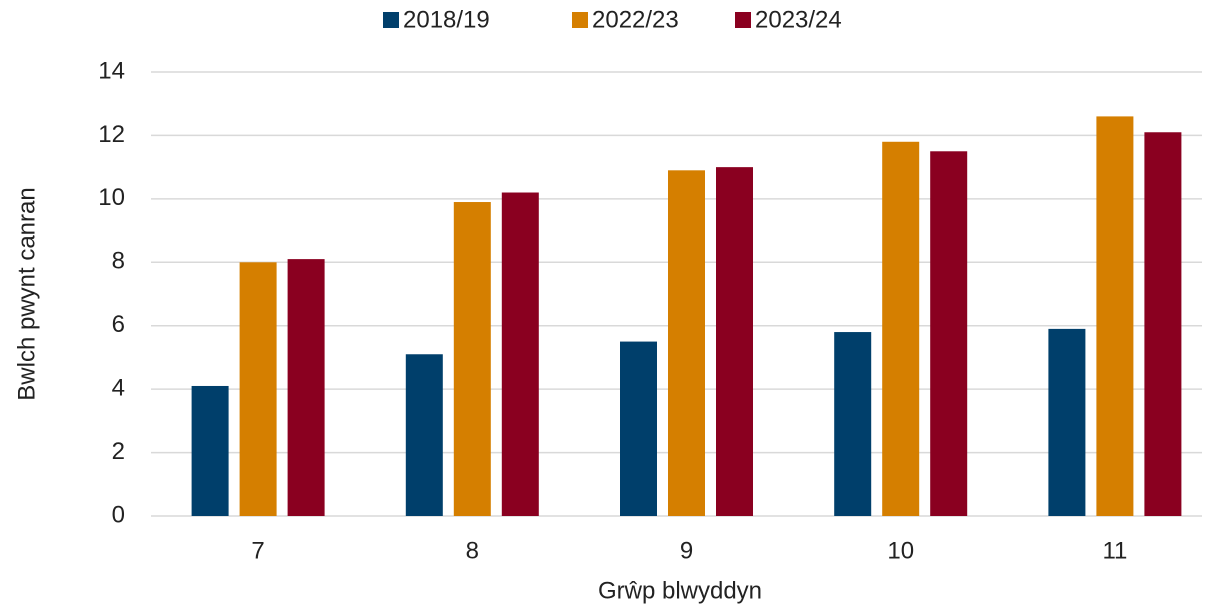 The width and height of the screenshot is (1220, 609). I want to click on y-tick-label: 0, so click(118, 514).